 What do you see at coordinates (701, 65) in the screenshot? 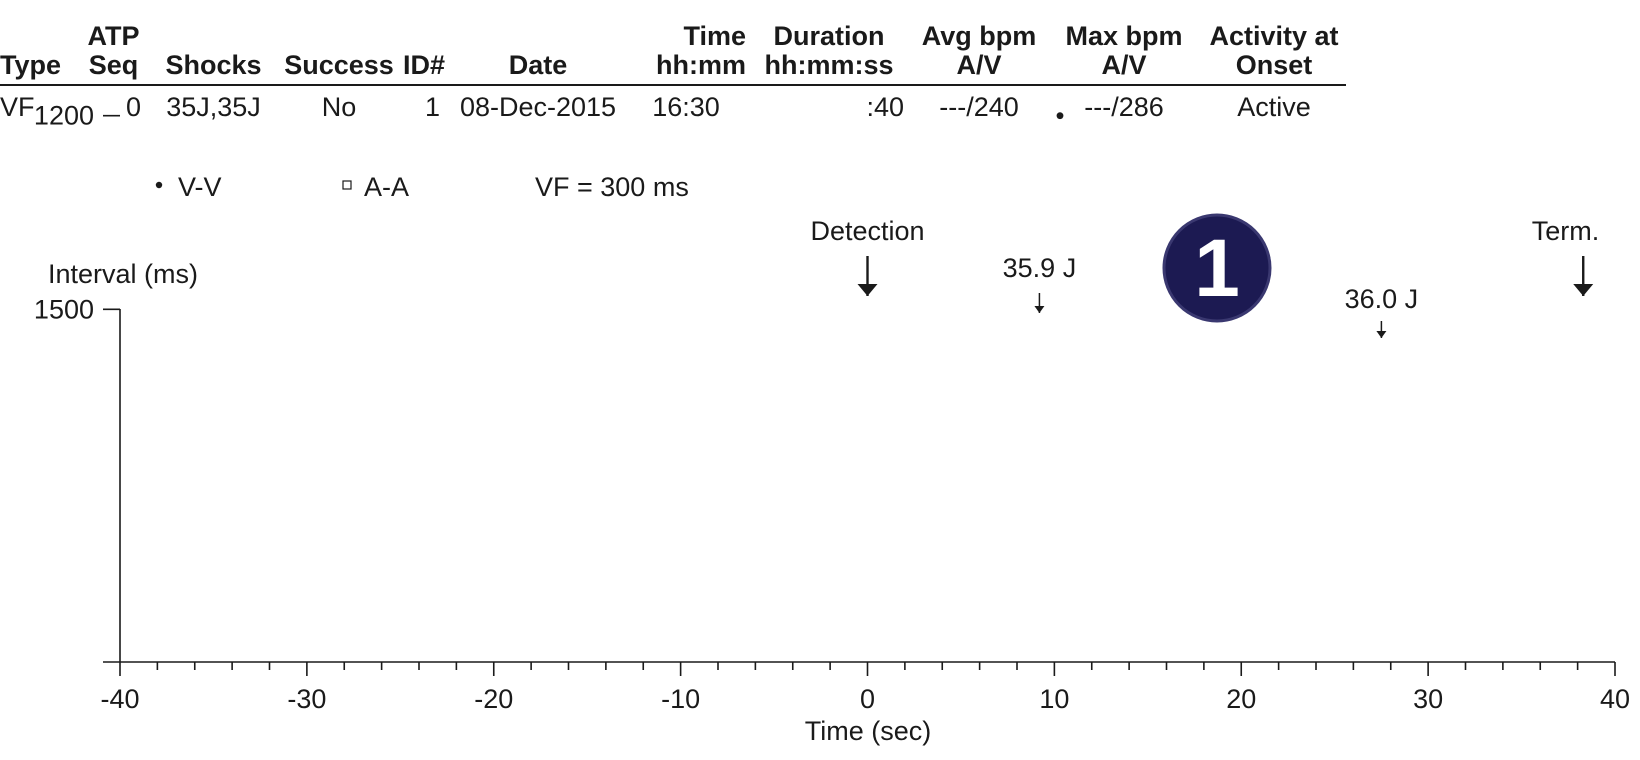
I see `column-header-text: hh:mm` at bounding box center [701, 65].